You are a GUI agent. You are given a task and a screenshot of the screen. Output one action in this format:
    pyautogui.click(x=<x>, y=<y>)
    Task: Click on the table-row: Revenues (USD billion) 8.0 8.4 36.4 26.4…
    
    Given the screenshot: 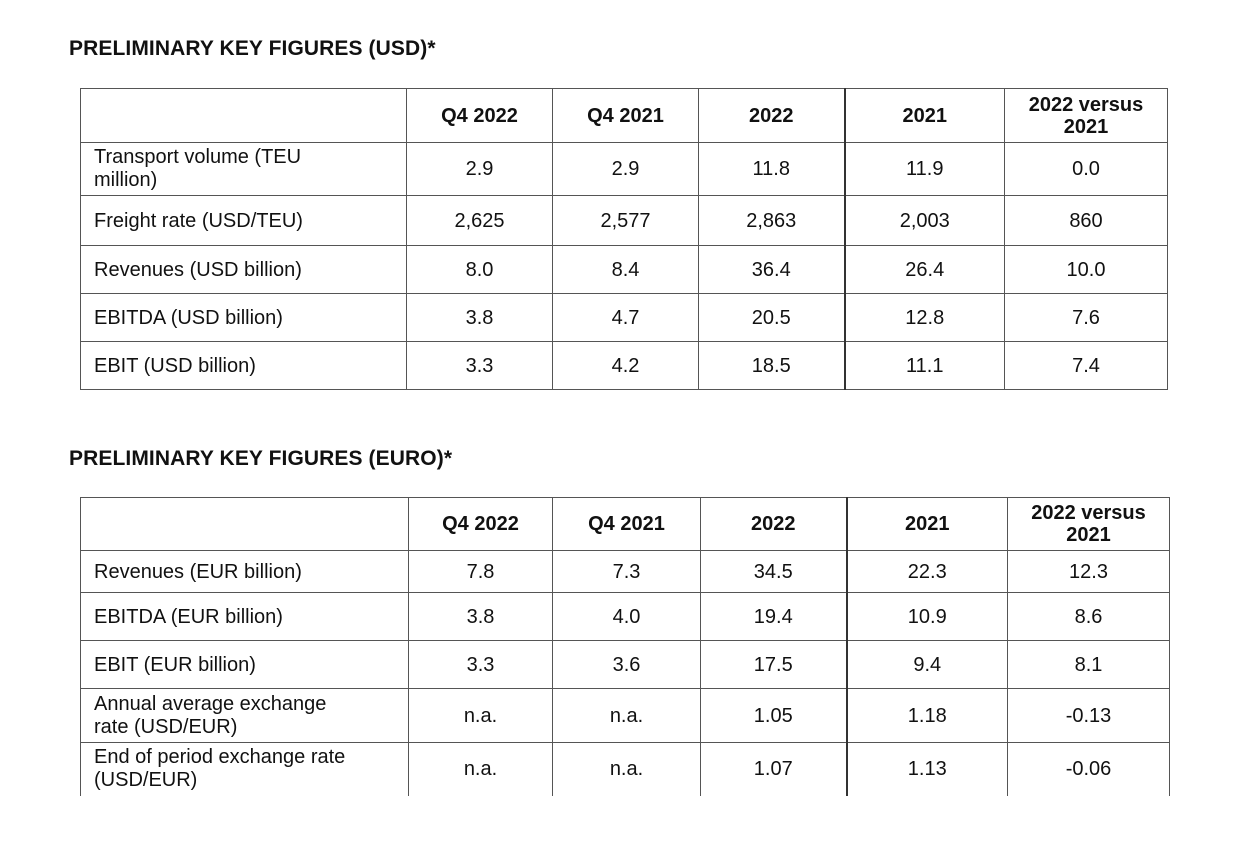 What is the action you would take?
    pyautogui.click(x=624, y=269)
    